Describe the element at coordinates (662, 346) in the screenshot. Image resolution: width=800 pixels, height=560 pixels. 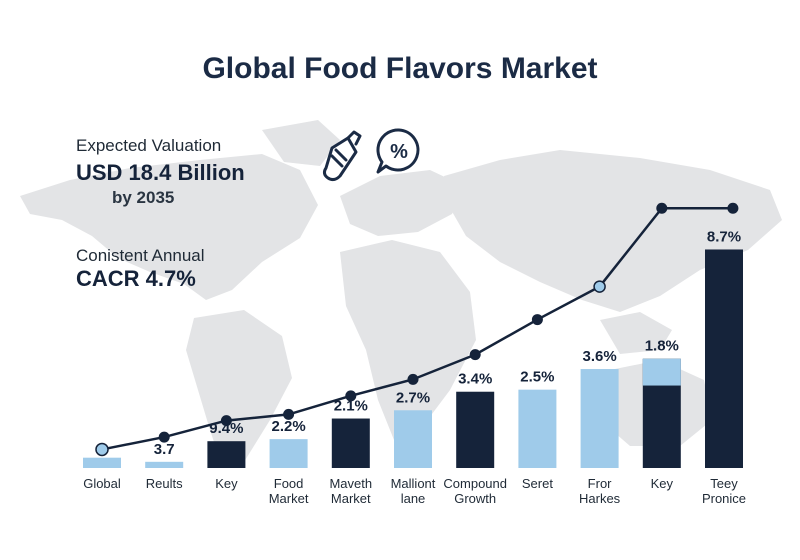
I see `data-label: 1.8%` at that location.